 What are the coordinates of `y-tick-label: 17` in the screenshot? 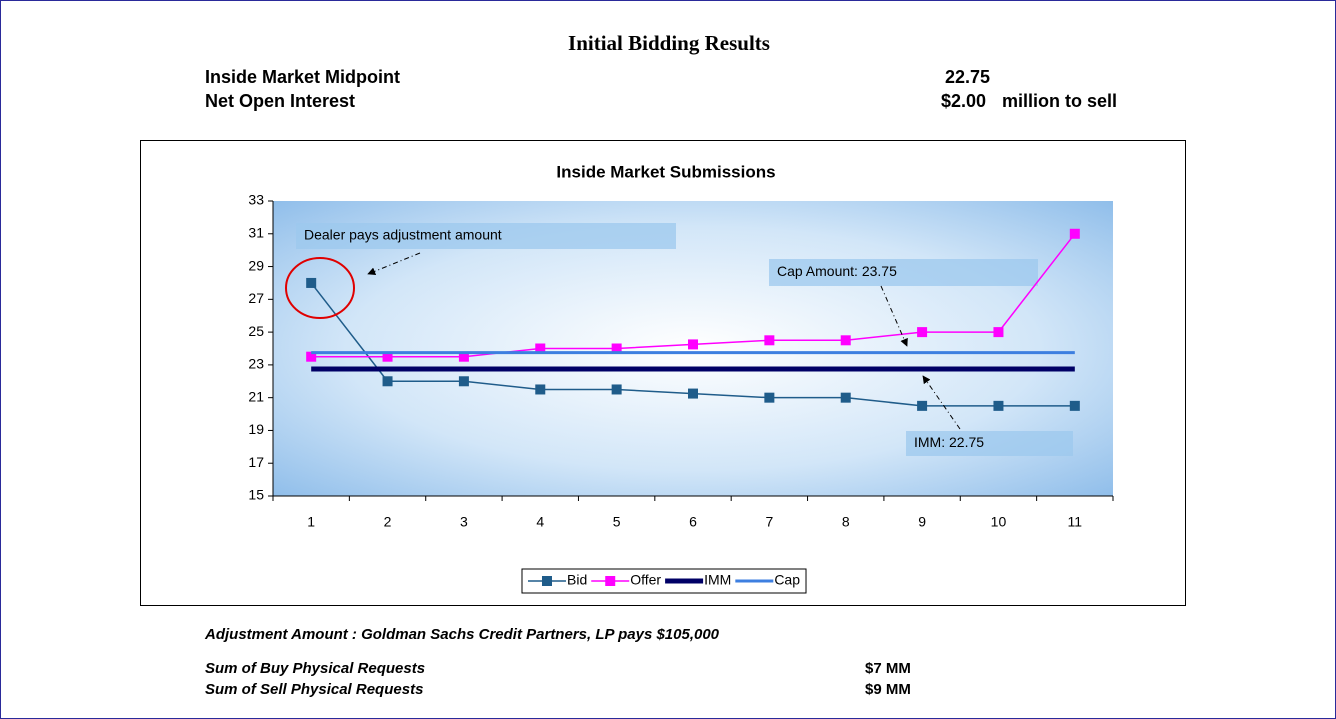 It's located at (256, 462).